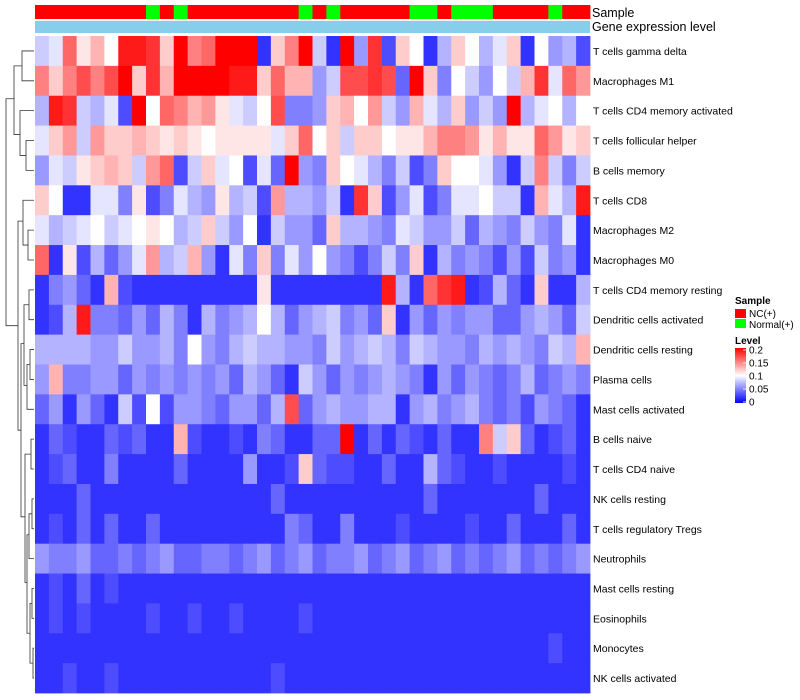 This screenshot has width=800, height=700. Describe the element at coordinates (752, 403) in the screenshot. I see `level-tick-label: 0` at that location.